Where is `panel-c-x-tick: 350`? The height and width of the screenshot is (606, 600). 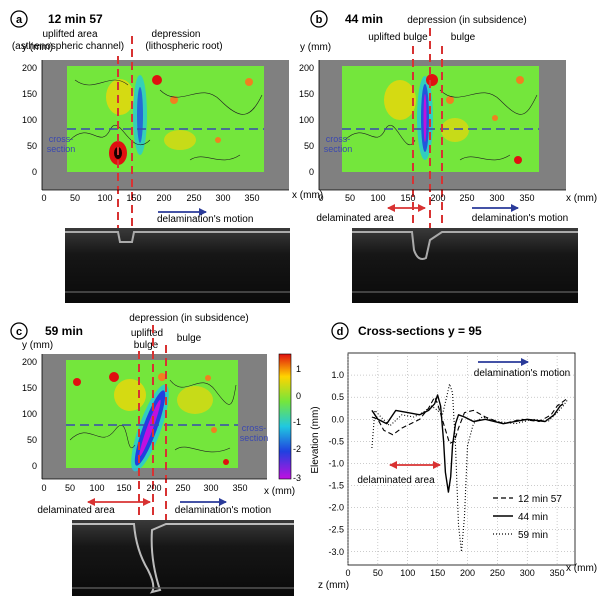
panel-c-x-tick: 350 is located at coordinates (239, 488).